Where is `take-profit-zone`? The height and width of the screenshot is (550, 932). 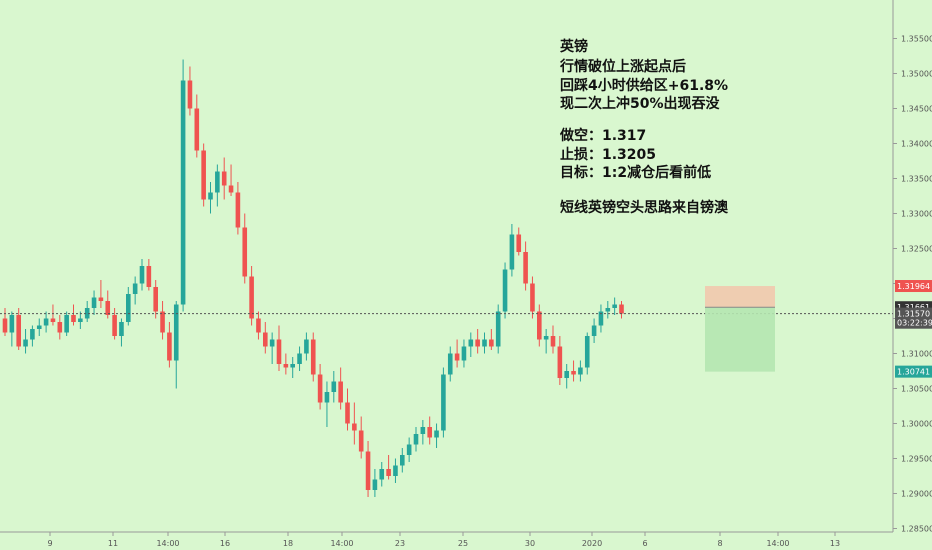 take-profit-zone is located at coordinates (740, 339).